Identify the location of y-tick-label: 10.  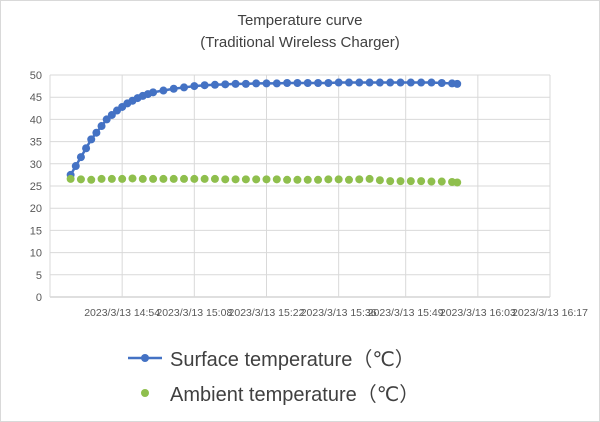
(36, 254).